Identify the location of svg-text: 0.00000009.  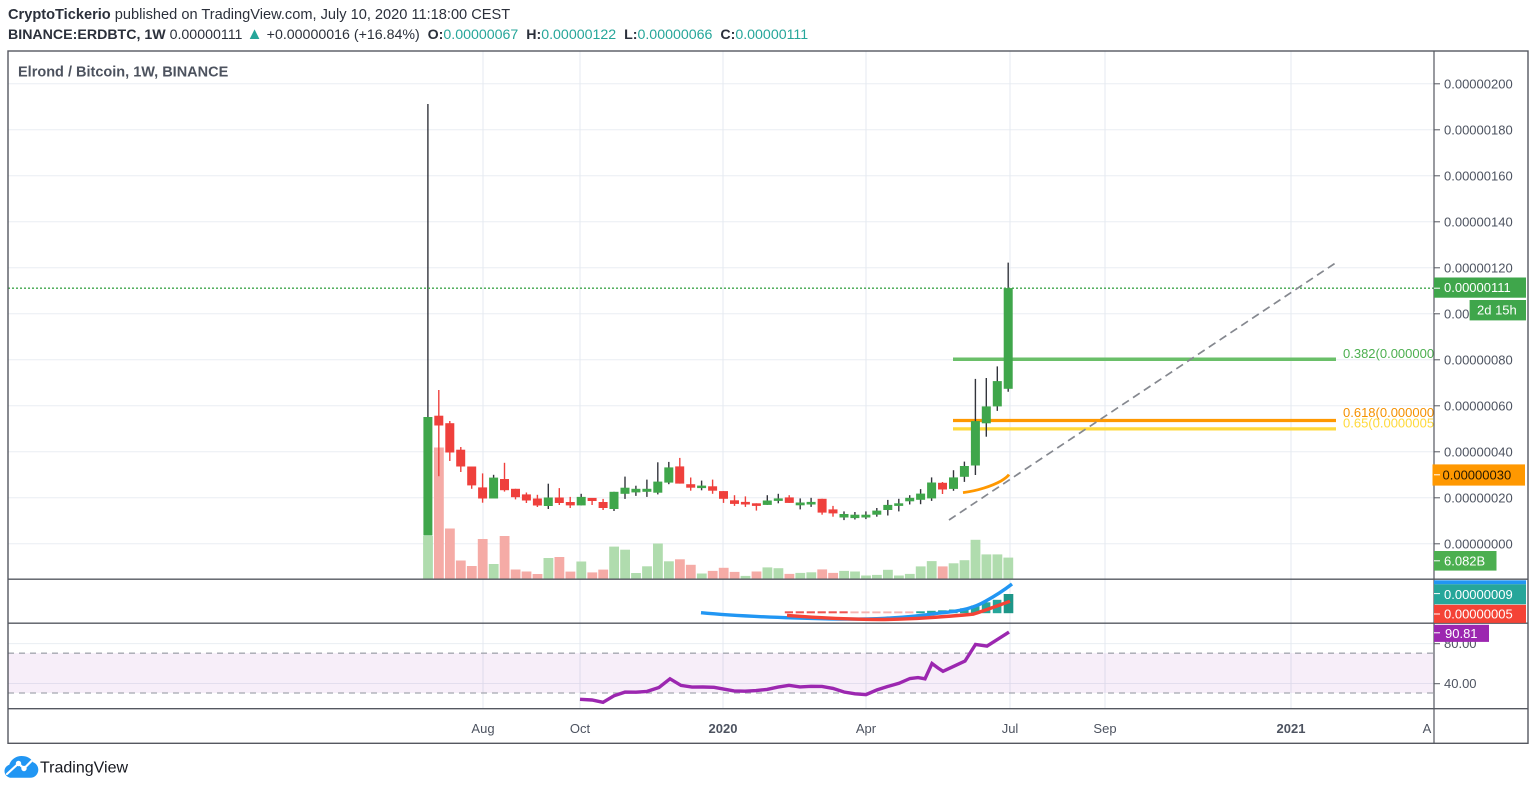
(1478, 594).